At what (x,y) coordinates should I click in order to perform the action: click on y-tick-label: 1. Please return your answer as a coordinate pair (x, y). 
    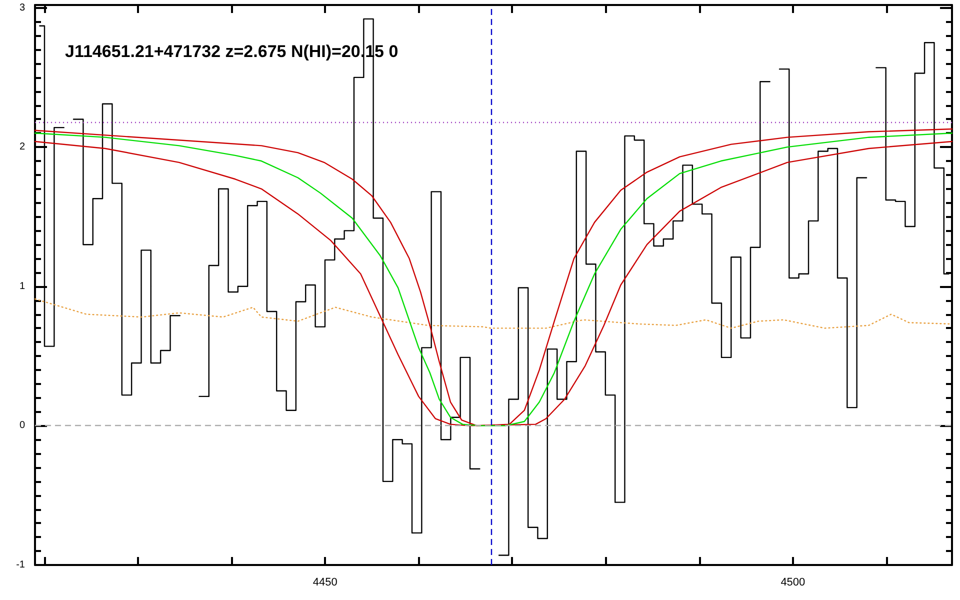
    Looking at the image, I should click on (22, 286).